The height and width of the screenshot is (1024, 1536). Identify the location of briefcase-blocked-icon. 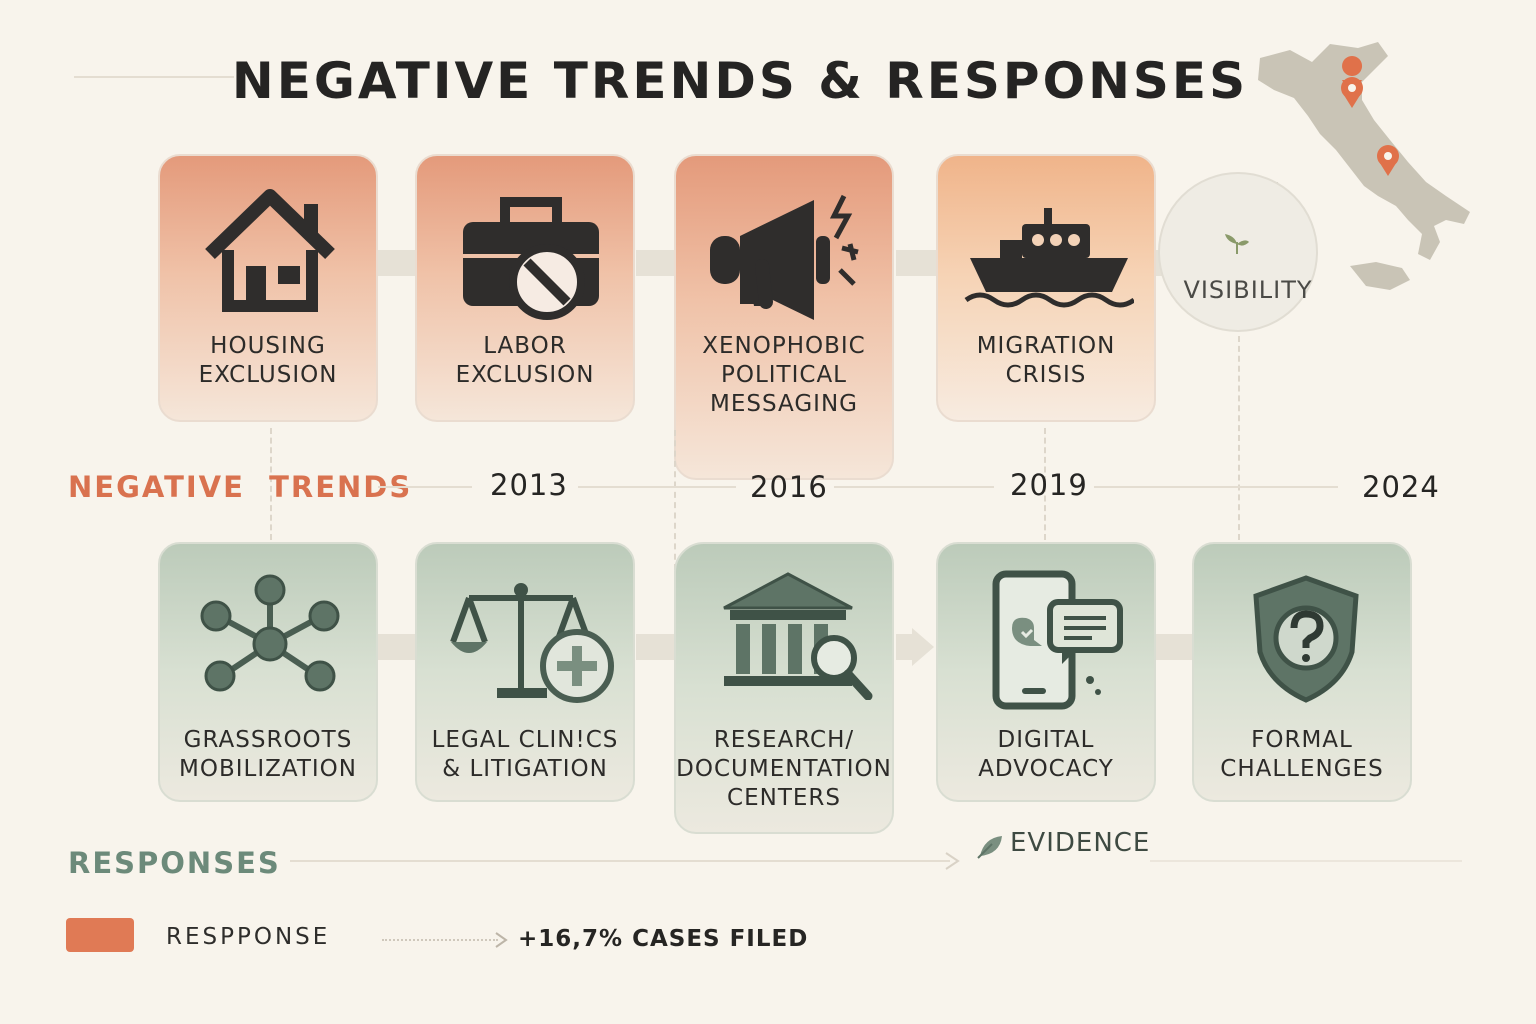
(531, 258).